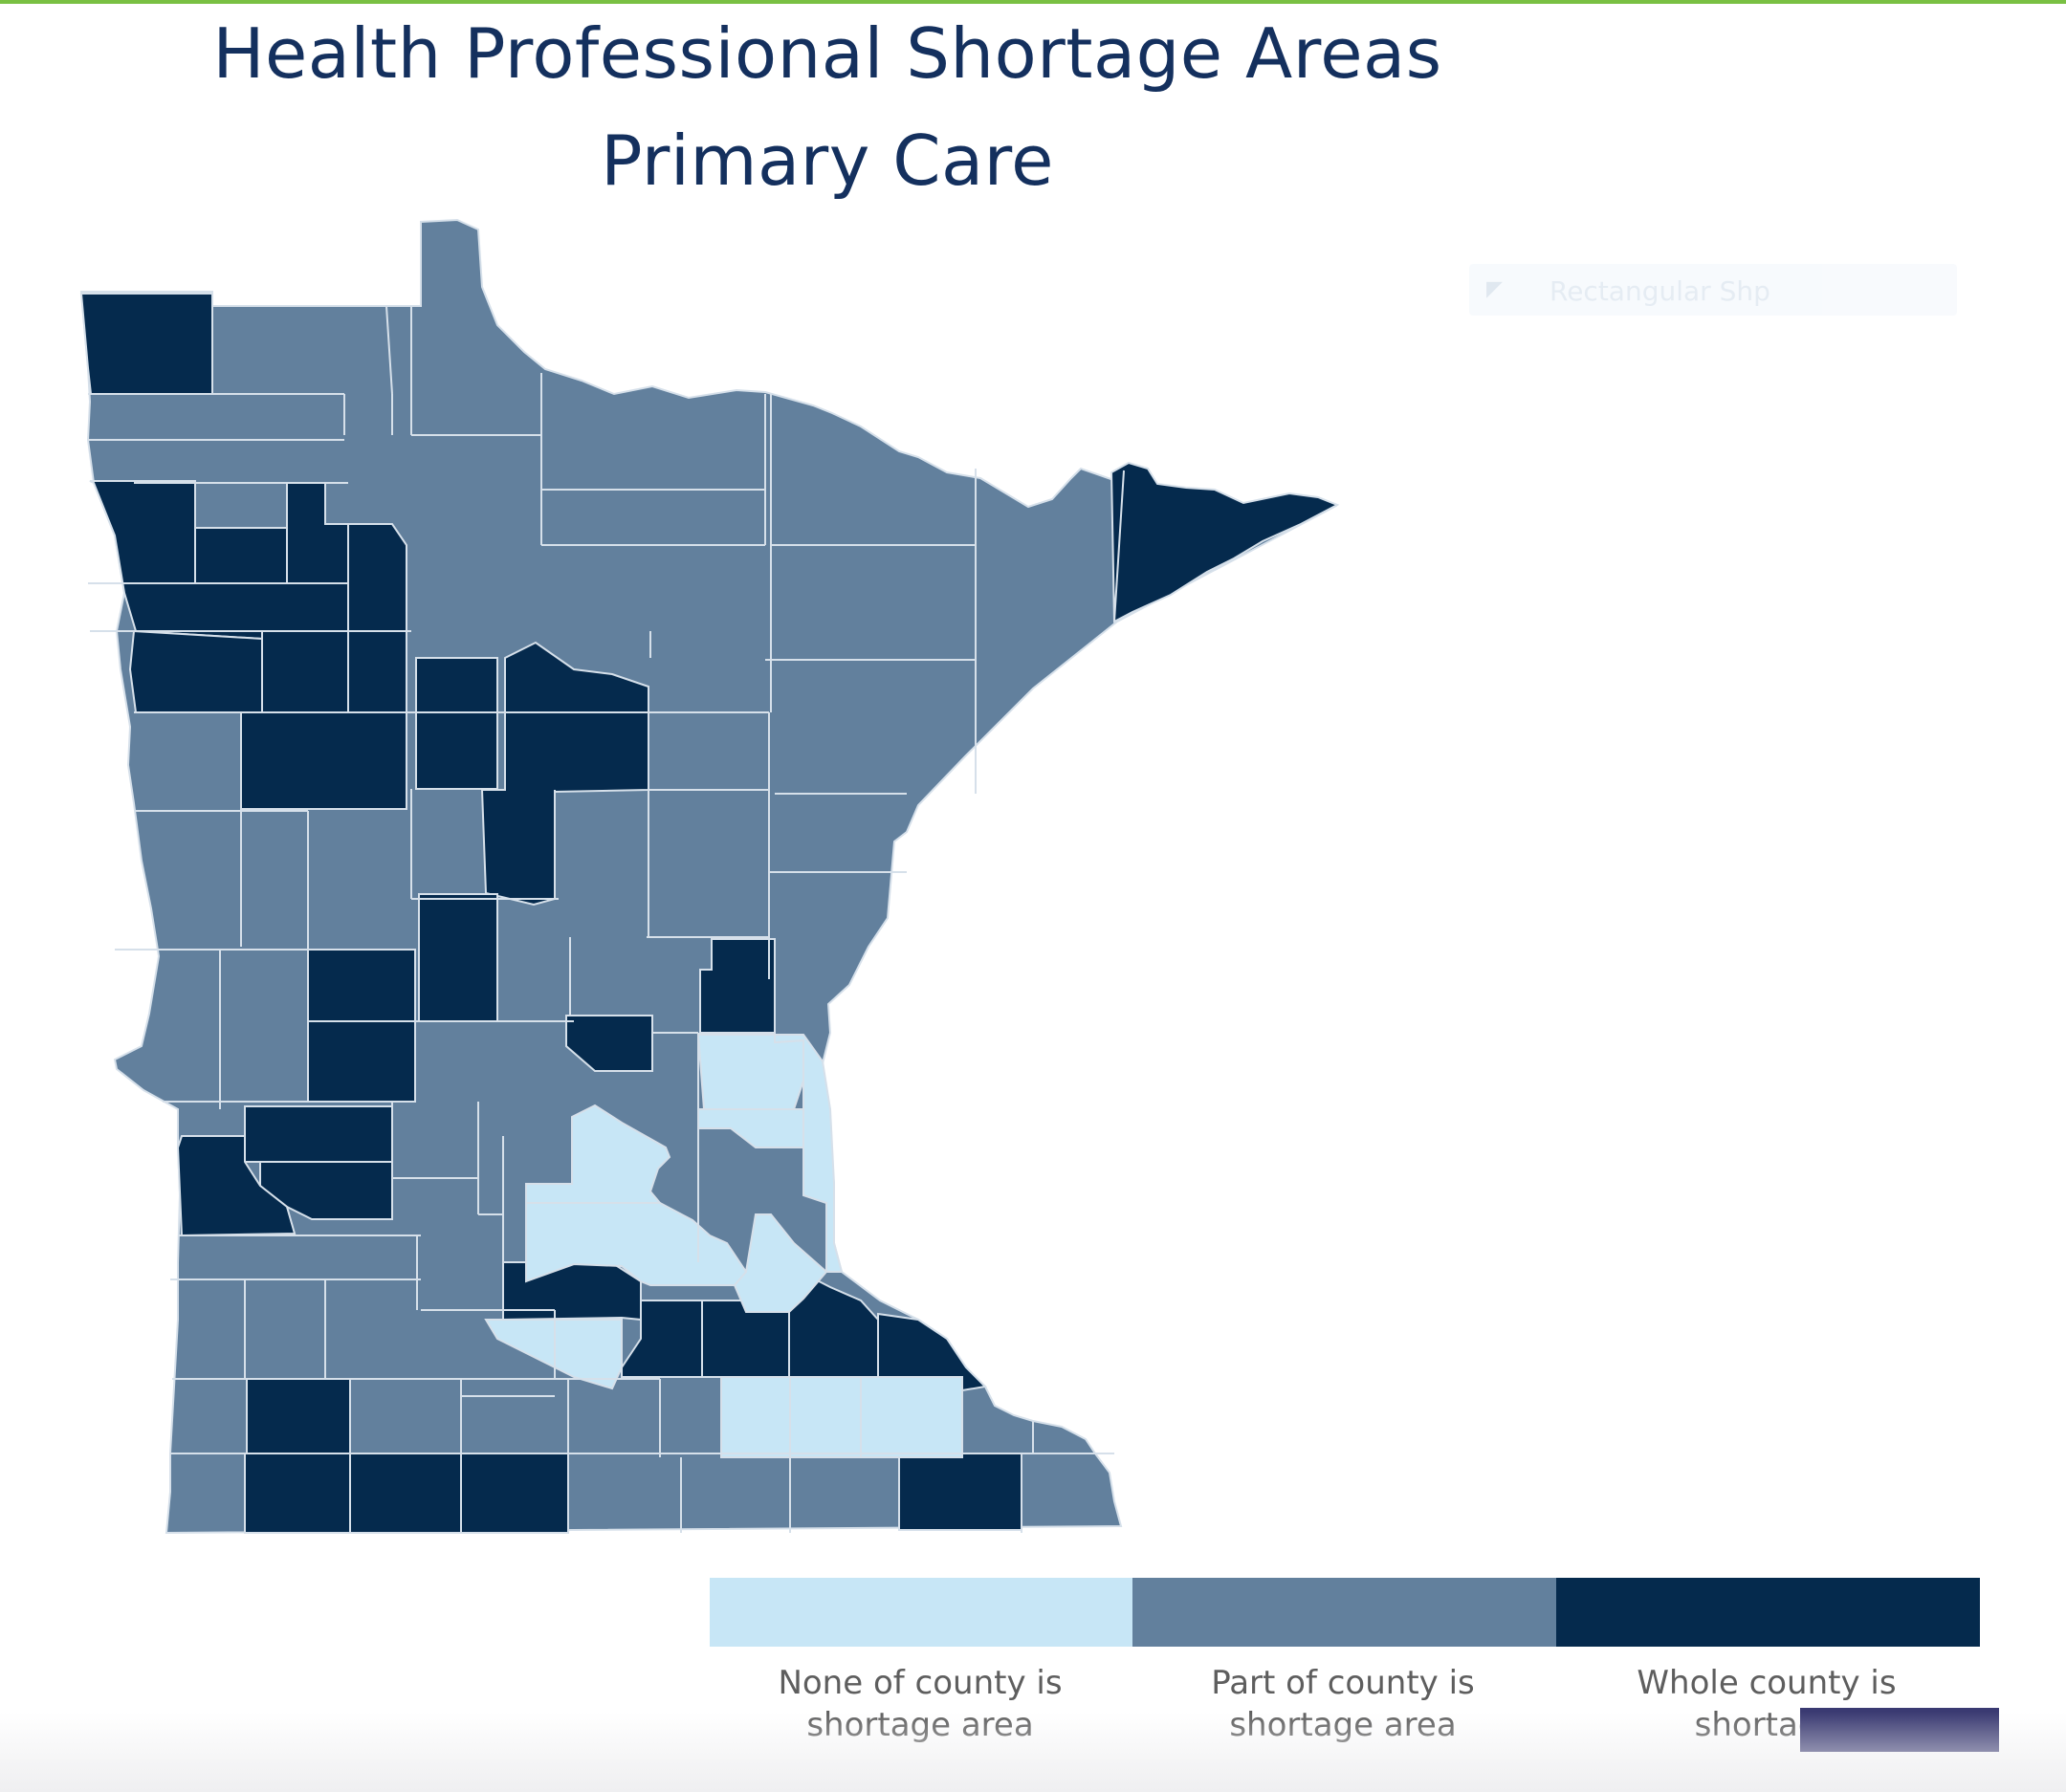 This screenshot has height=1792, width=2066. What do you see at coordinates (236, 1186) in the screenshot?
I see `county-traverse` at bounding box center [236, 1186].